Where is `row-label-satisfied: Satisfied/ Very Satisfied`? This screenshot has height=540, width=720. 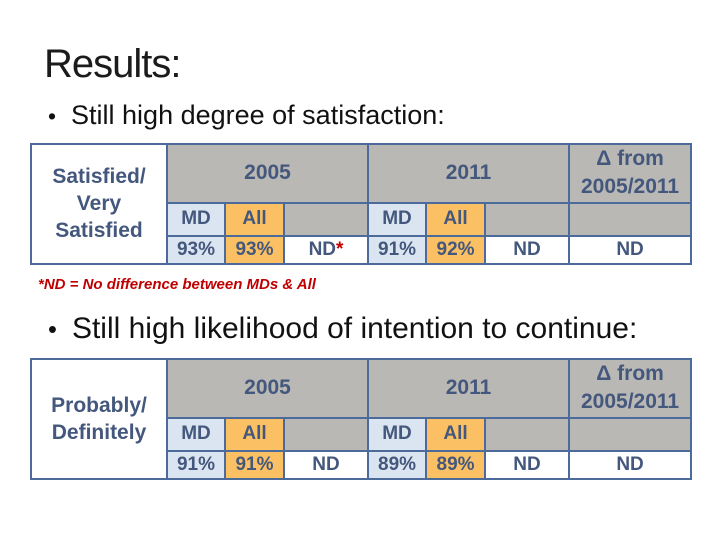 row-label-satisfied: Satisfied/ Very Satisfied is located at coordinates (99, 204).